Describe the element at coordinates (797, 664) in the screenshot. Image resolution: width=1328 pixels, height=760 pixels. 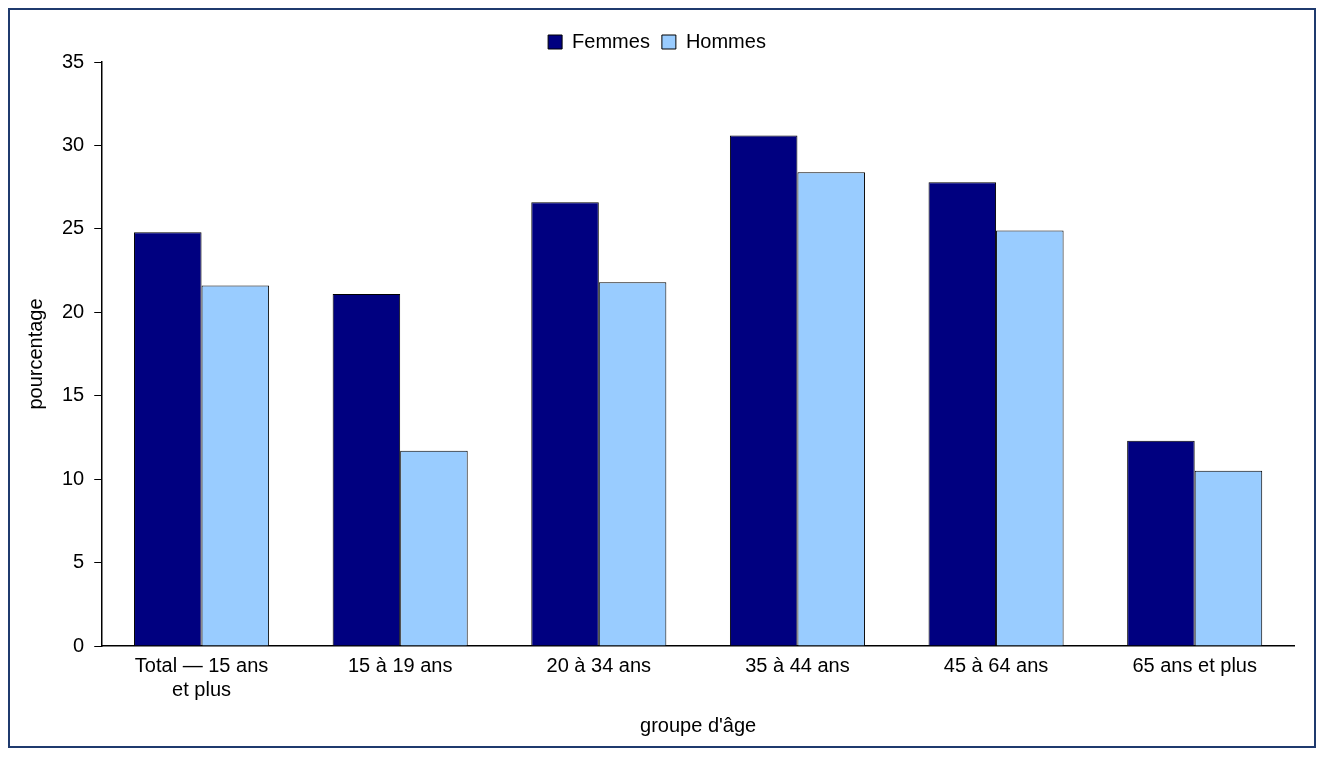
I see `x-tick-label: 35 à 44 ans` at that location.